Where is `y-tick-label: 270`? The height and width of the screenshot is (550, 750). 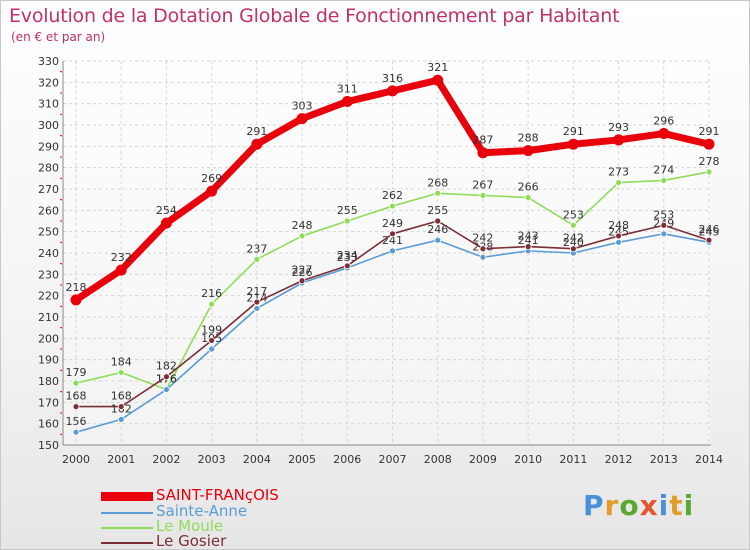 y-tick-label: 270 is located at coordinates (48, 189).